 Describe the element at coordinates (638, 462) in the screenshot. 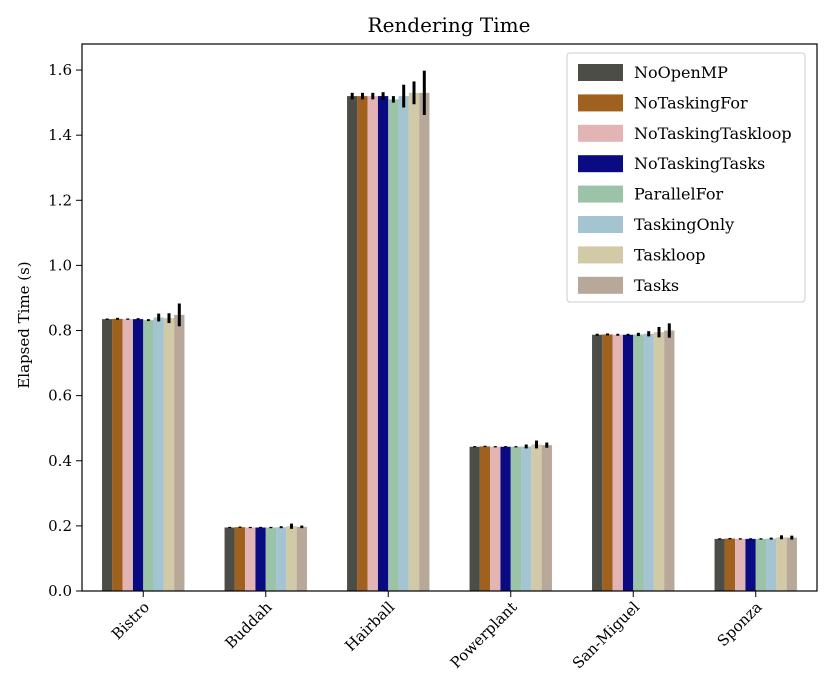

I see `bar-ParallelFor-San-Miguel` at that location.